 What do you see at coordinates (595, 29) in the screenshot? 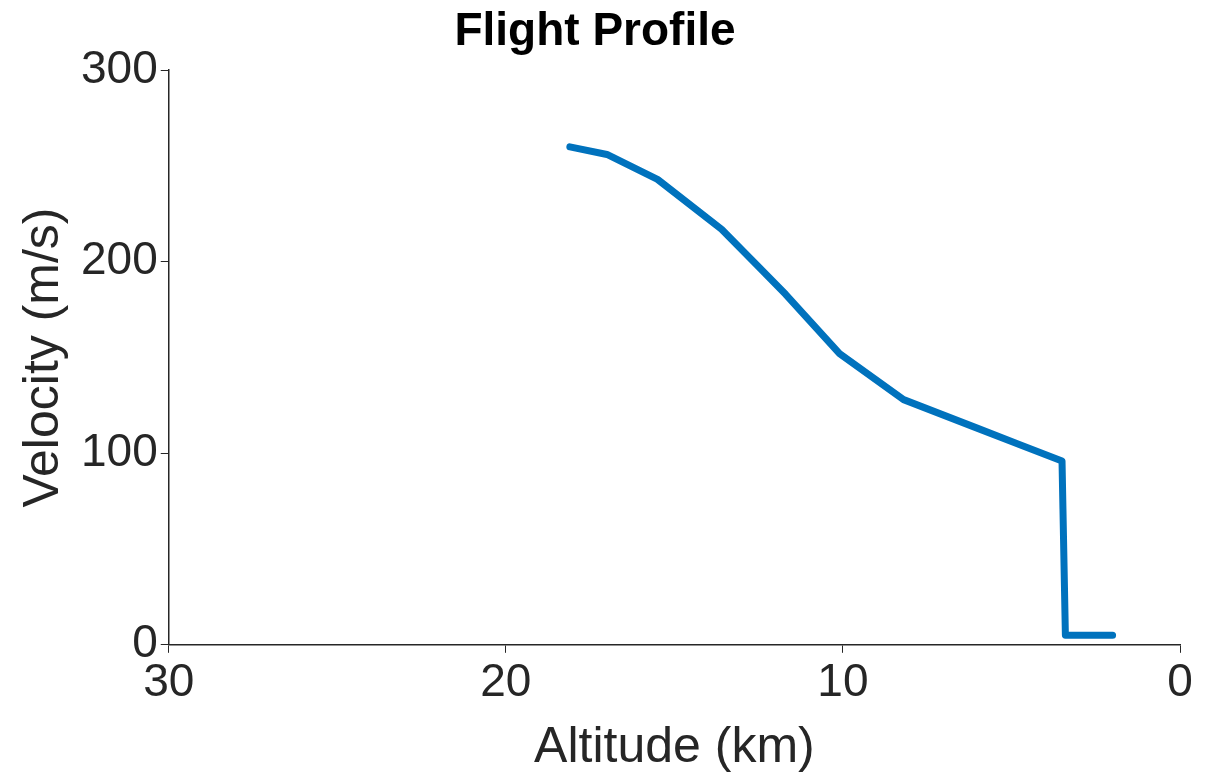
I see `chart-title: Flight Profile` at bounding box center [595, 29].